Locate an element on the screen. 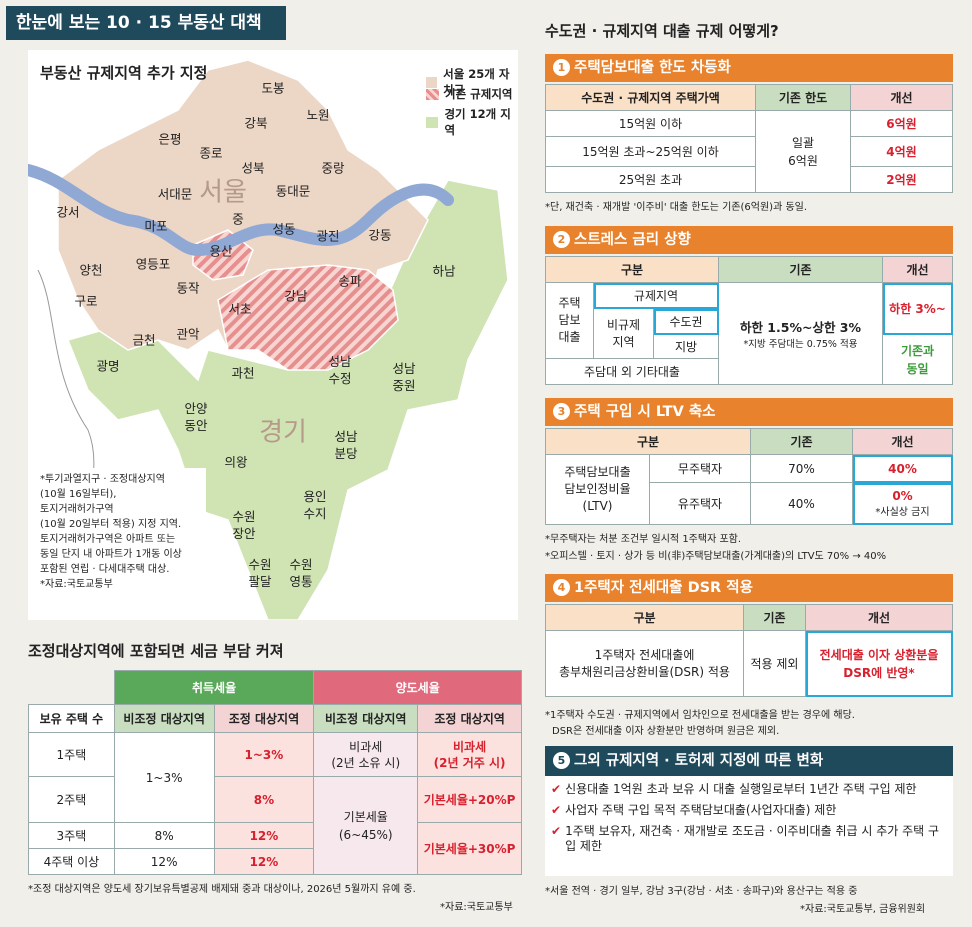 This screenshot has height=927, width=972. district-label: 용인 수지 is located at coordinates (315, 505).